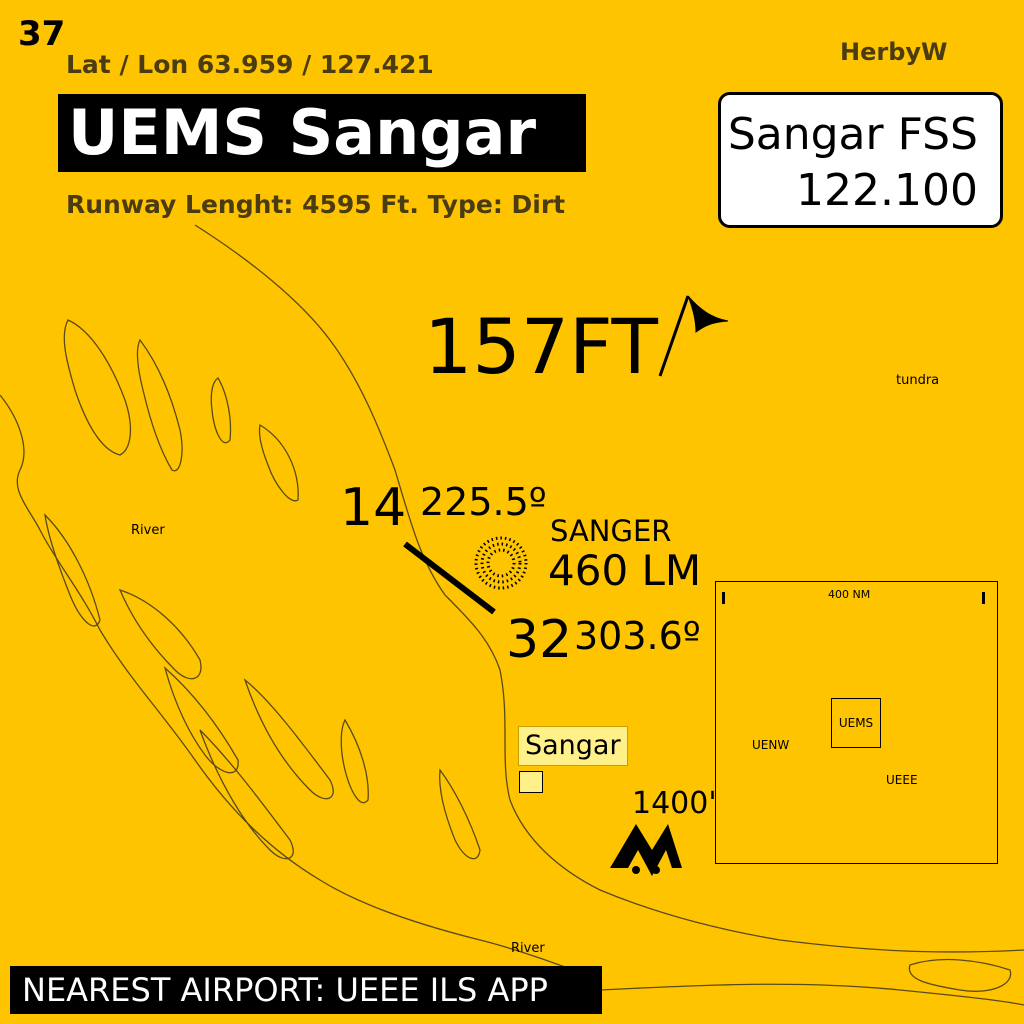  Describe the element at coordinates (771, 745) in the screenshot. I see `inset-airport-uenw: UENW` at that location.